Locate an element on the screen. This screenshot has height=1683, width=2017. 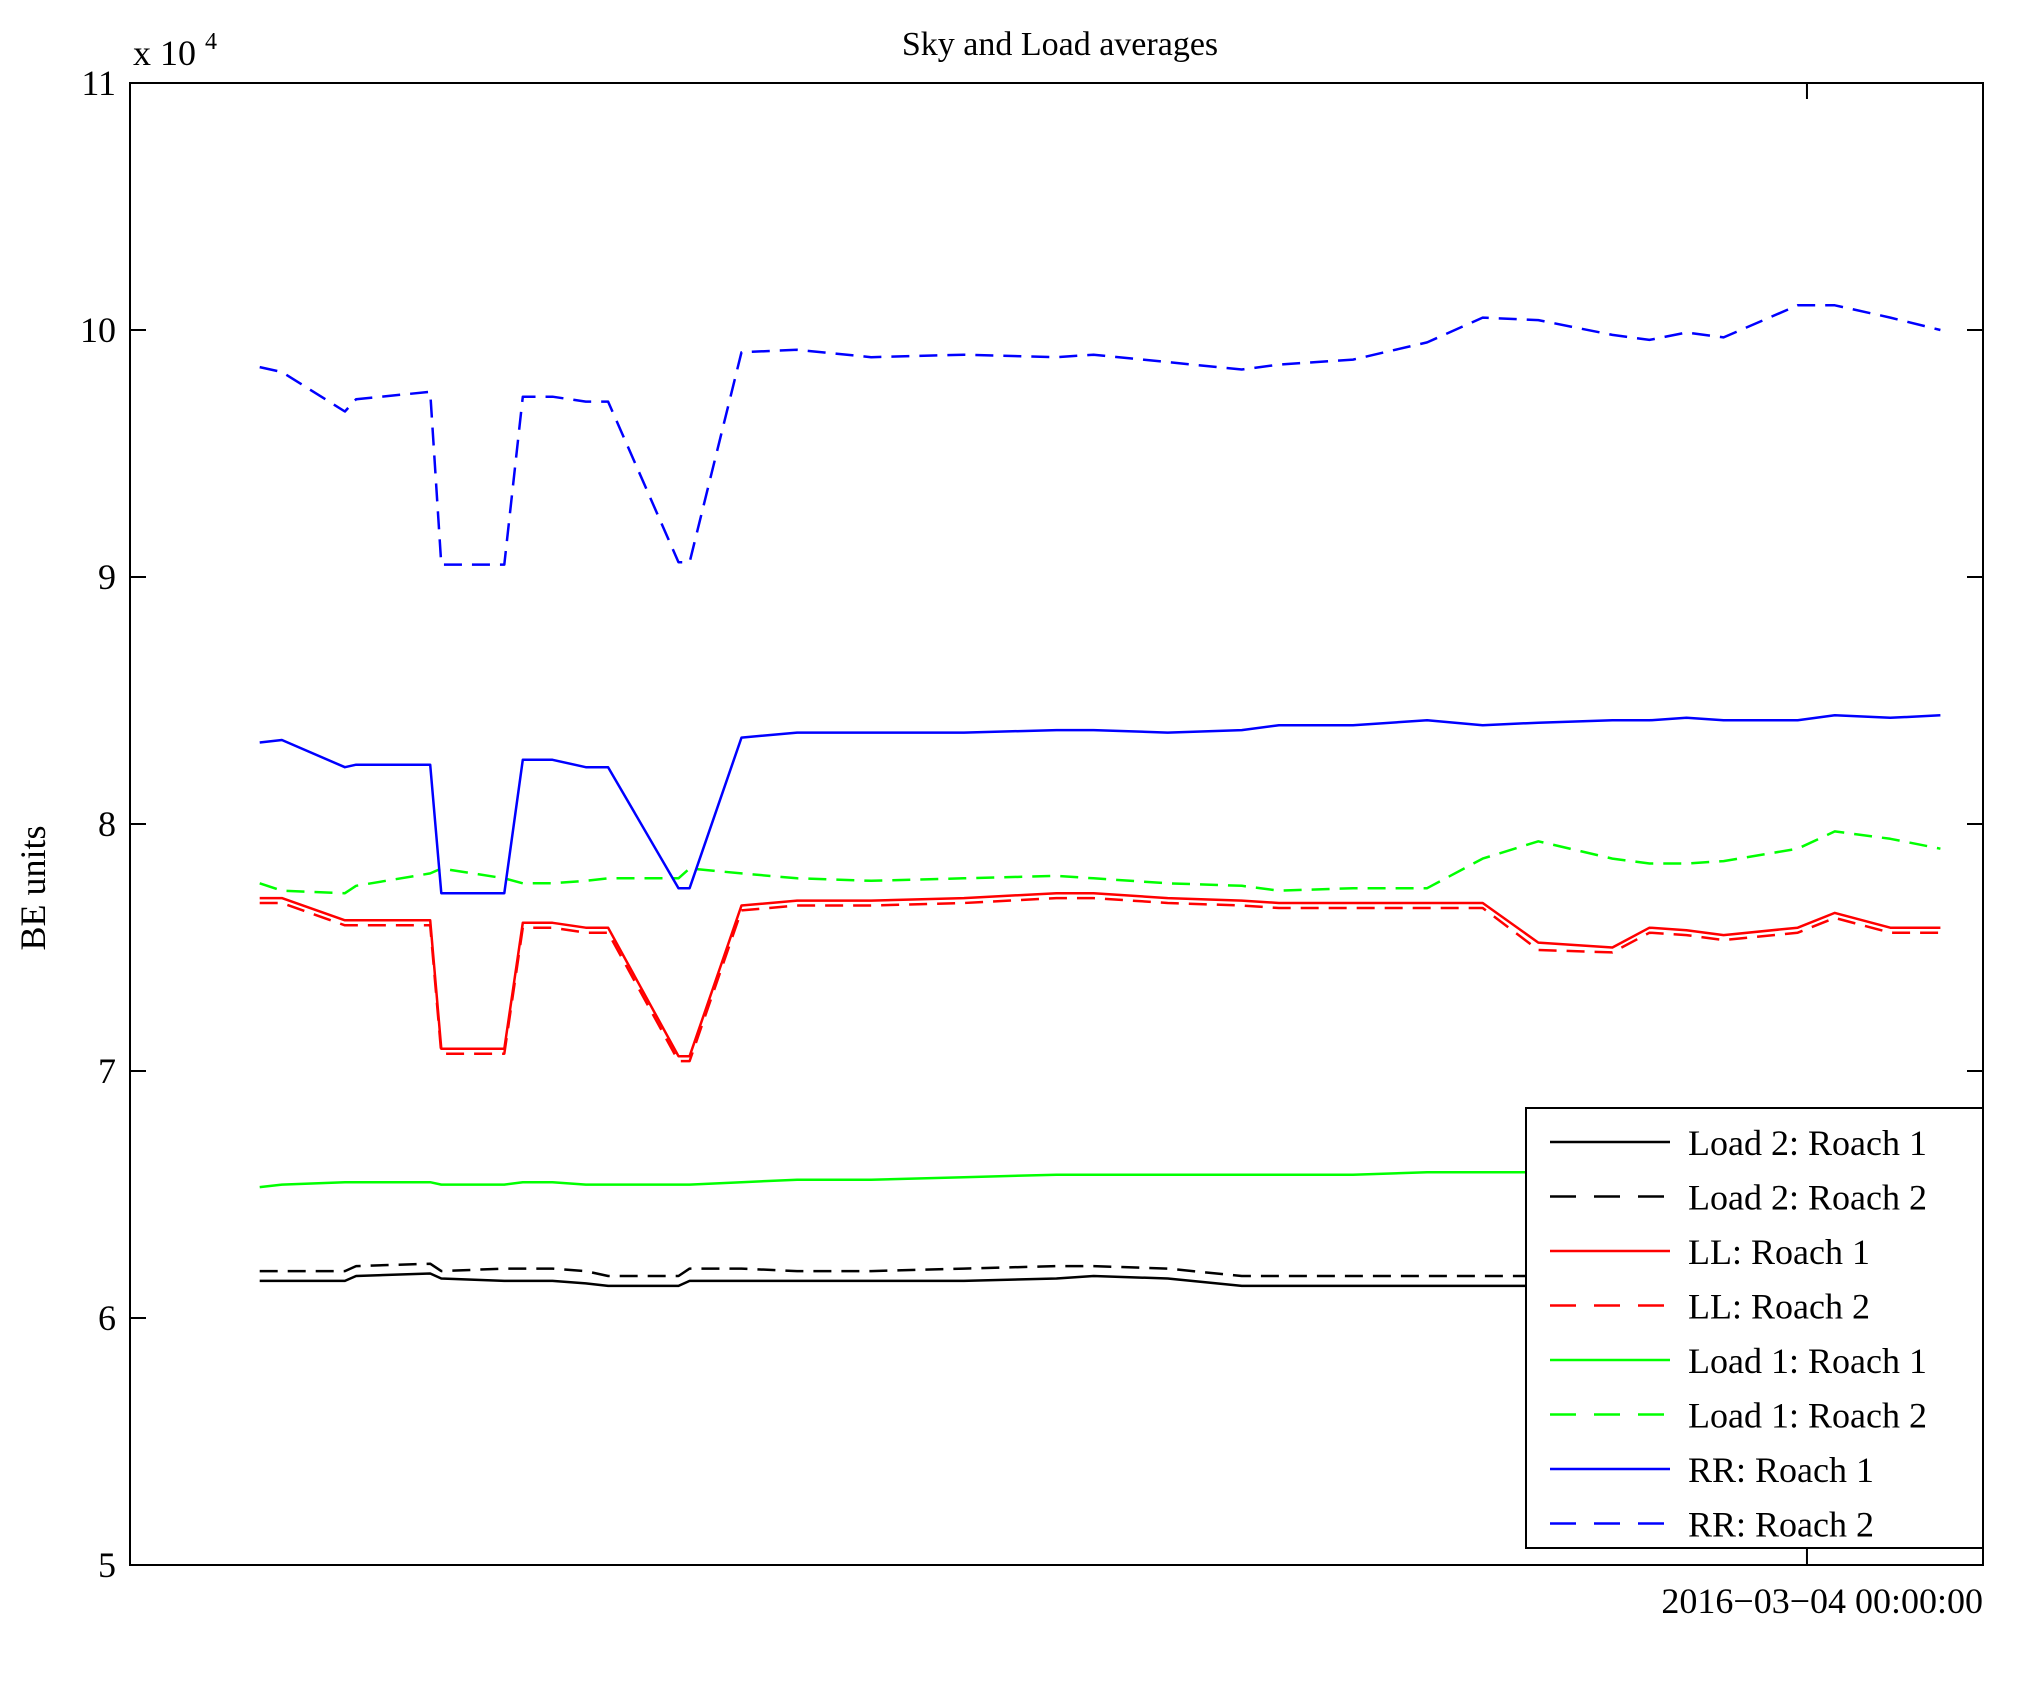
y-multiplier-exponent: 4 is located at coordinates (211, 42).